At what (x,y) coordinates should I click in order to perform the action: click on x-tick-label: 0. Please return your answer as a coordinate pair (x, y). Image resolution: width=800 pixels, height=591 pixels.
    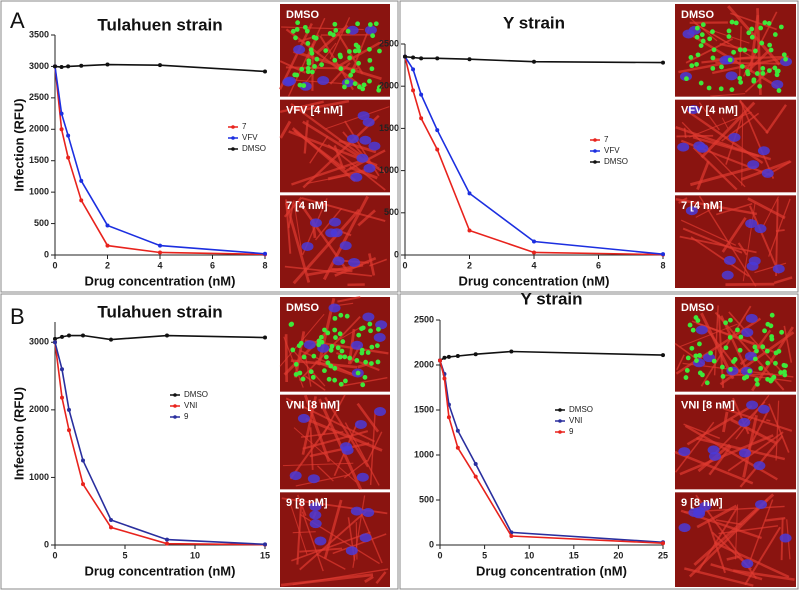
    Looking at the image, I should click on (404, 265).